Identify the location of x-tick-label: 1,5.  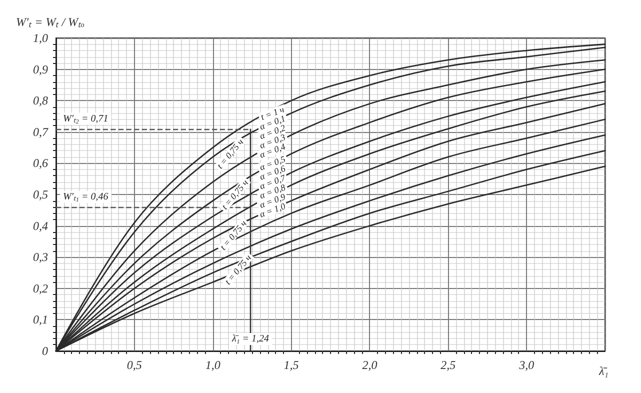
(291, 365).